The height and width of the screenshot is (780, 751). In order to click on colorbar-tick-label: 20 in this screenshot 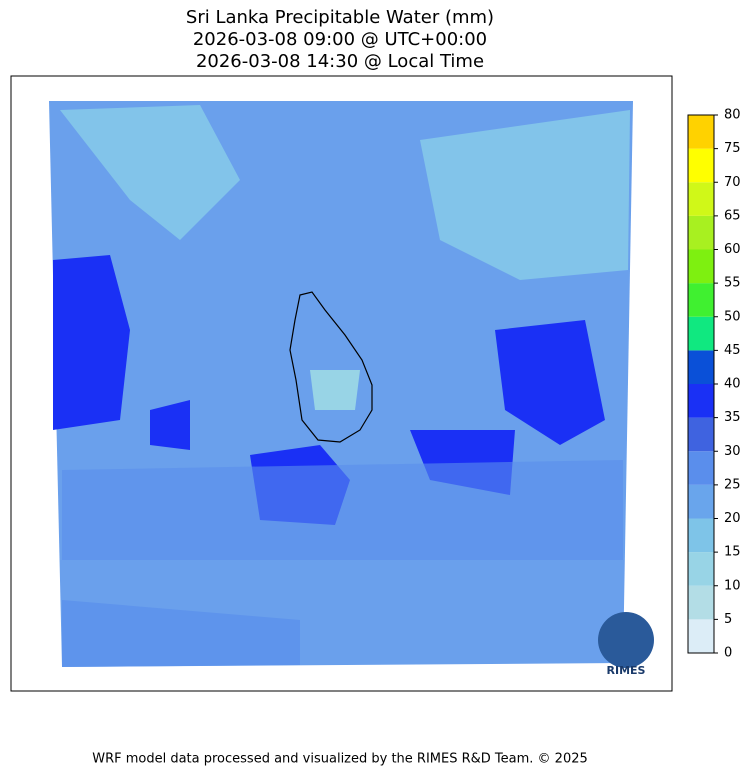, I will do `click(732, 518)`.